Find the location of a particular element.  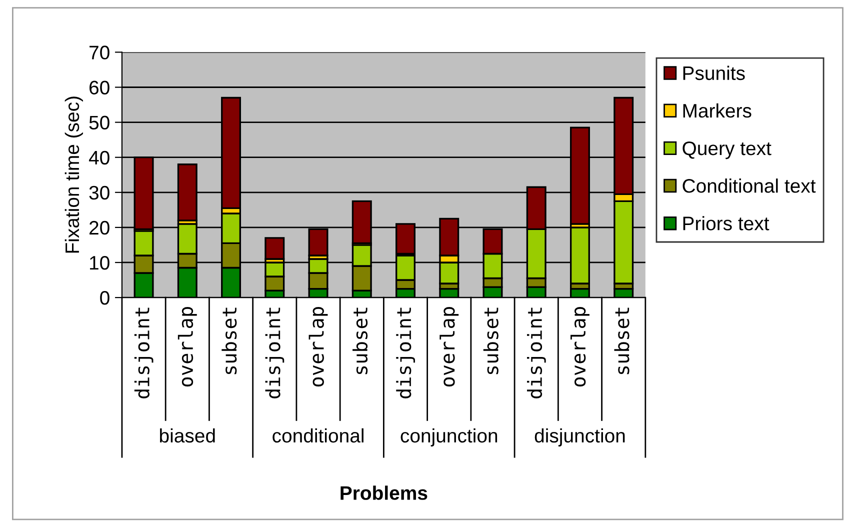

y-tick-label: 30 is located at coordinates (99, 193).